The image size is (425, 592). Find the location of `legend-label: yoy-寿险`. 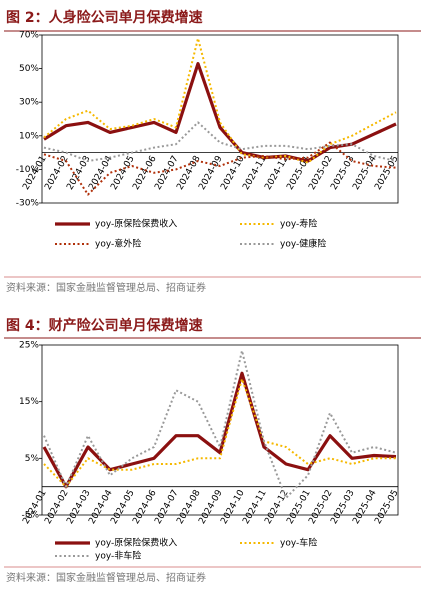

legend-label: yoy-寿险 is located at coordinates (298, 224).